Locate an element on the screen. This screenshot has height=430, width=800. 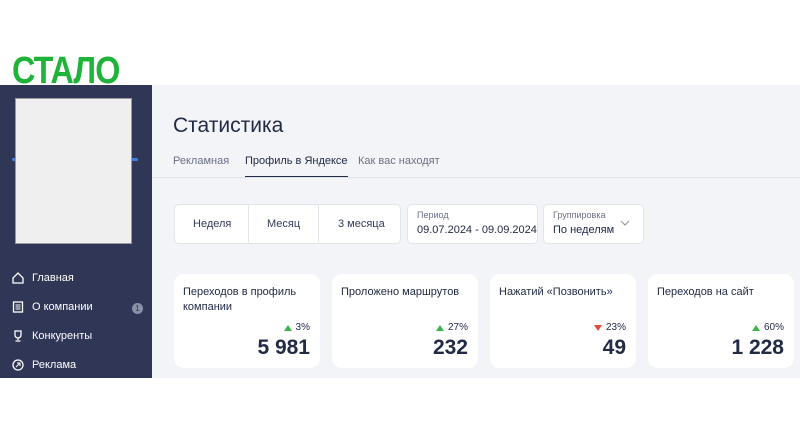
menu-item: Реклама is located at coordinates (44, 365).